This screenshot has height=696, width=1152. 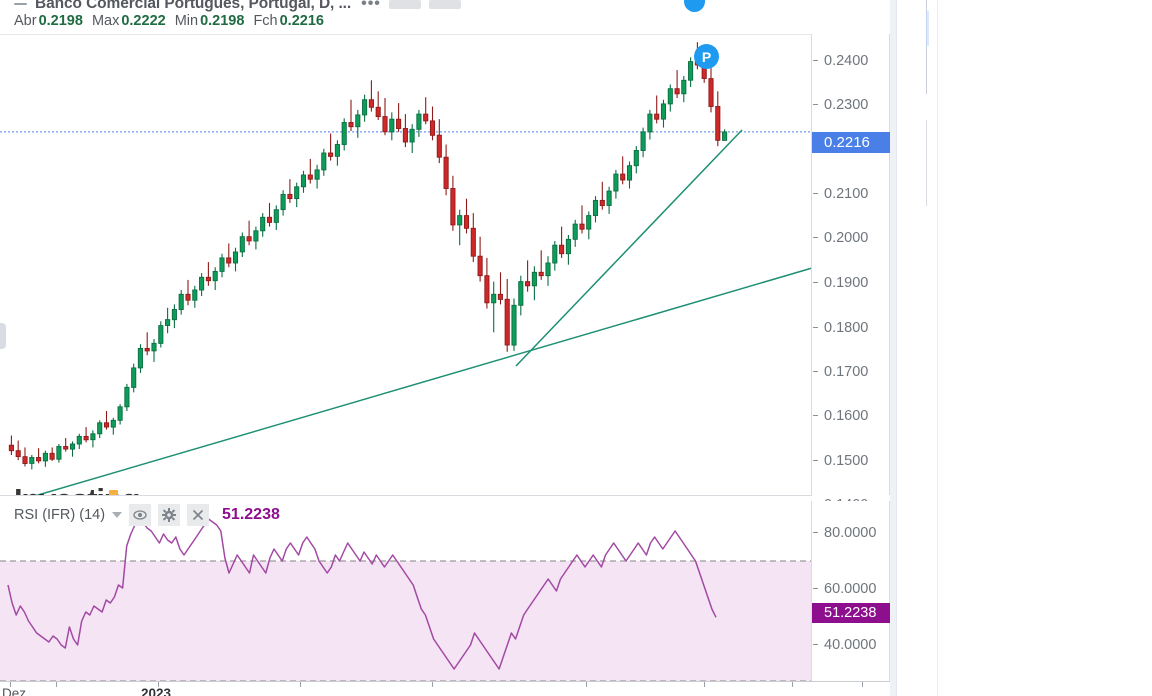 I want to click on collapse-dash-icon, so click(x=20, y=4).